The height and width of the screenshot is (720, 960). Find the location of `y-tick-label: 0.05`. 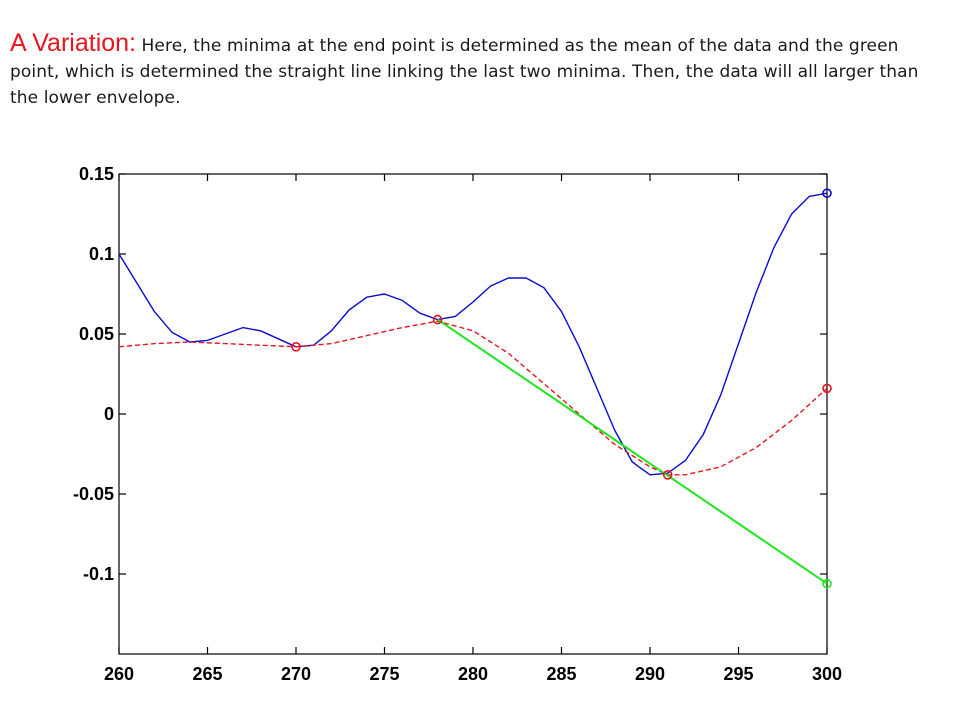

y-tick-label: 0.05 is located at coordinates (96, 334).